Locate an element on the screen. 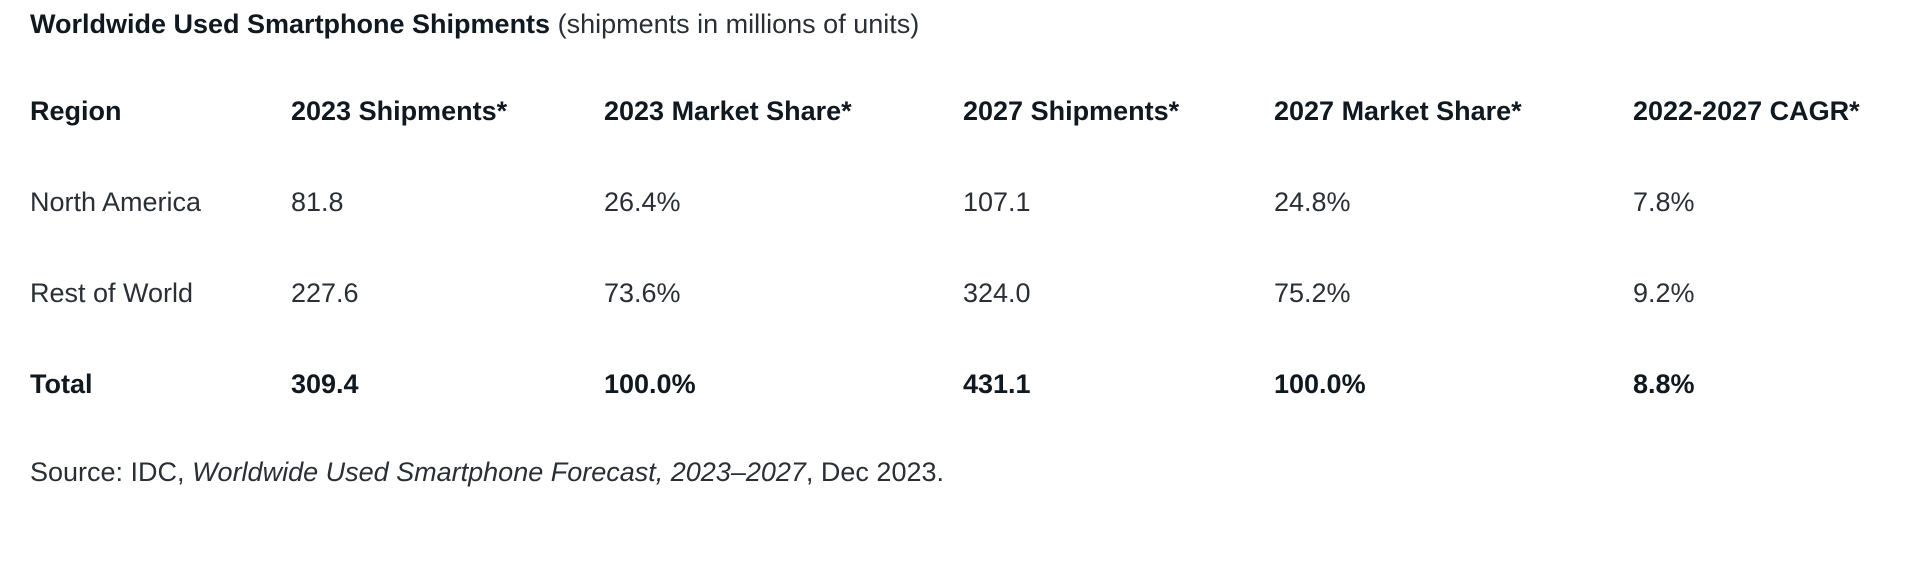  title-main: Worldwide Used Smartphone Shipments is located at coordinates (290, 24).